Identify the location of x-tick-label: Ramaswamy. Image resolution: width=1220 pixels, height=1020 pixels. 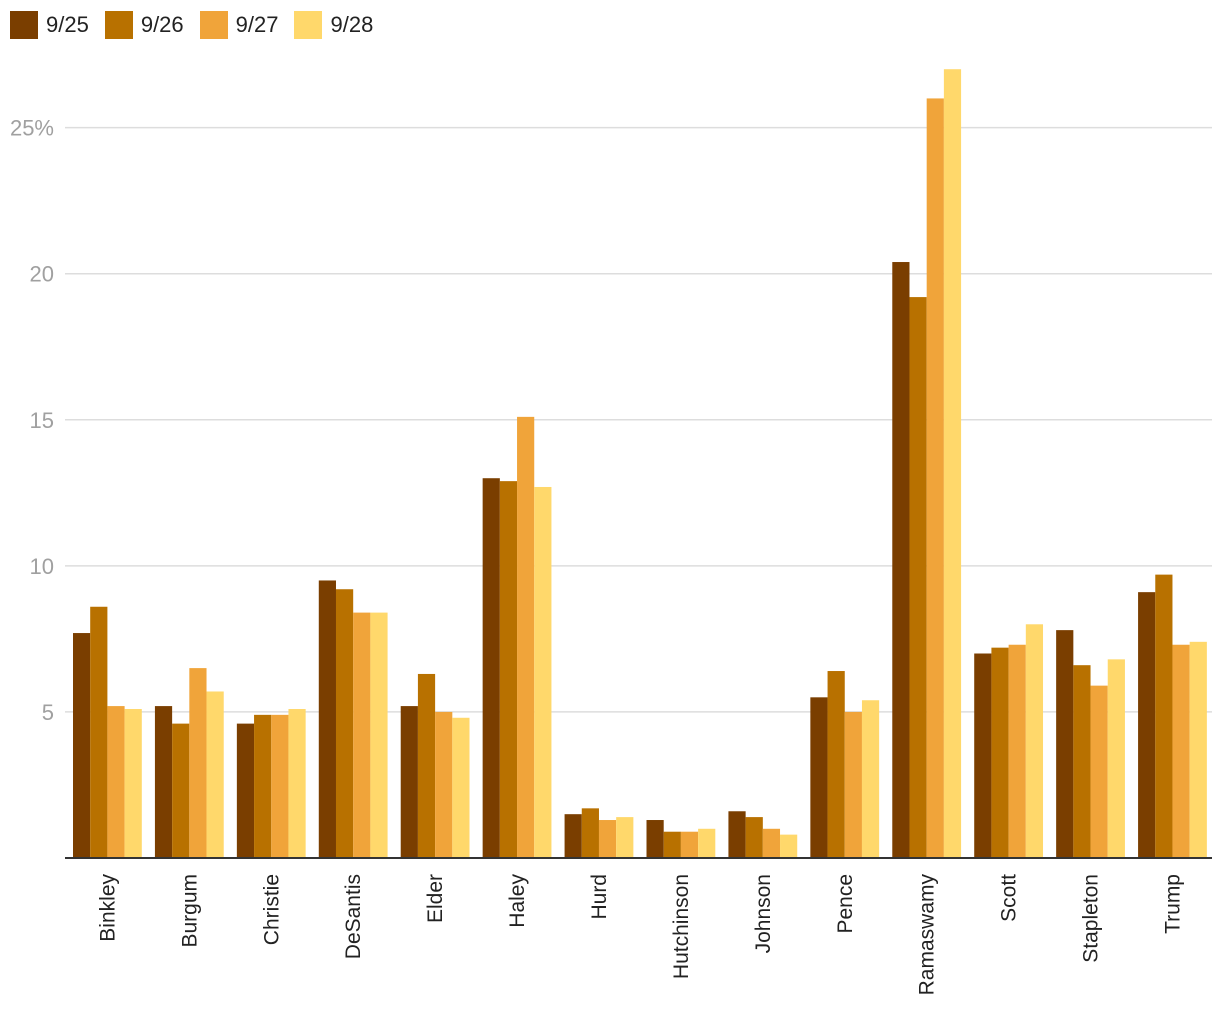
(927, 935).